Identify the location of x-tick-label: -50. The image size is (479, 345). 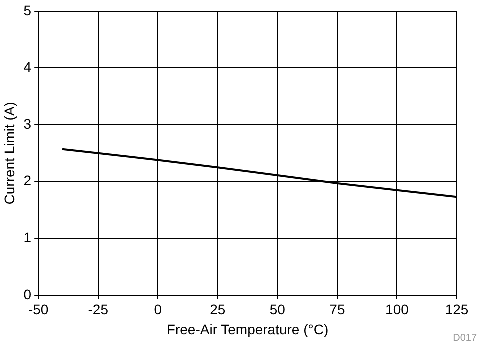
(38, 310).